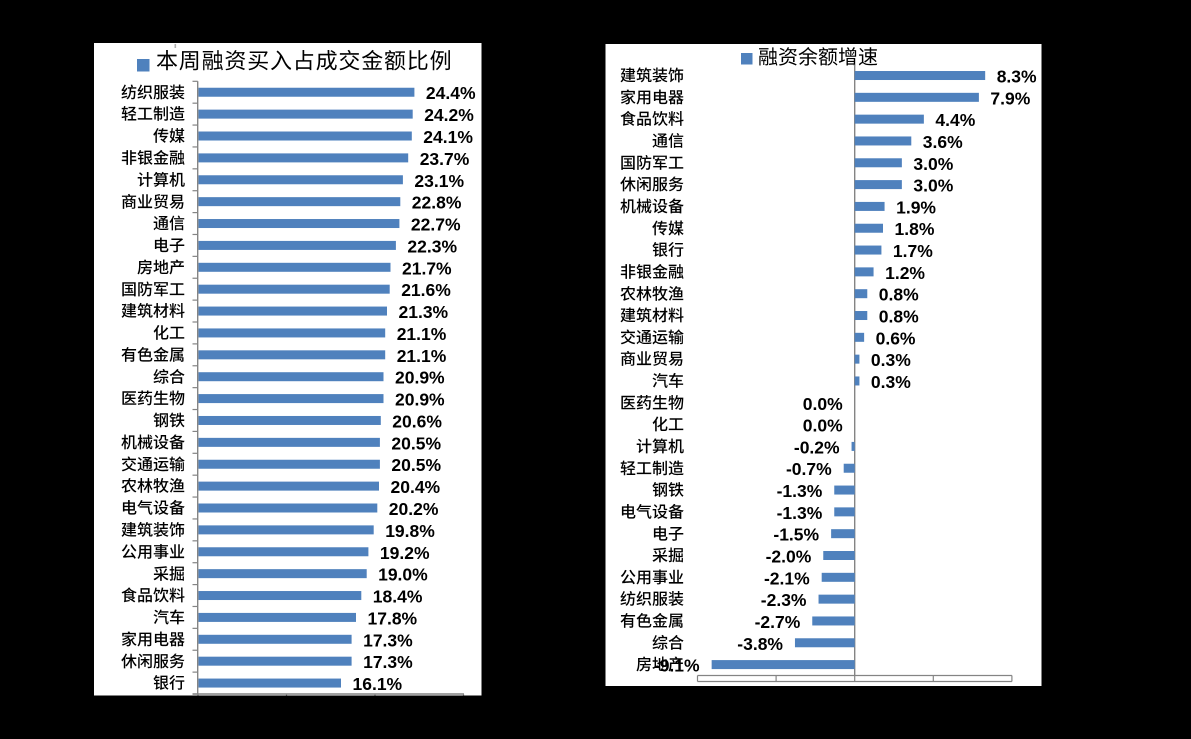  What do you see at coordinates (913, 251) in the screenshot?
I see `svg-text: 1.7%` at bounding box center [913, 251].